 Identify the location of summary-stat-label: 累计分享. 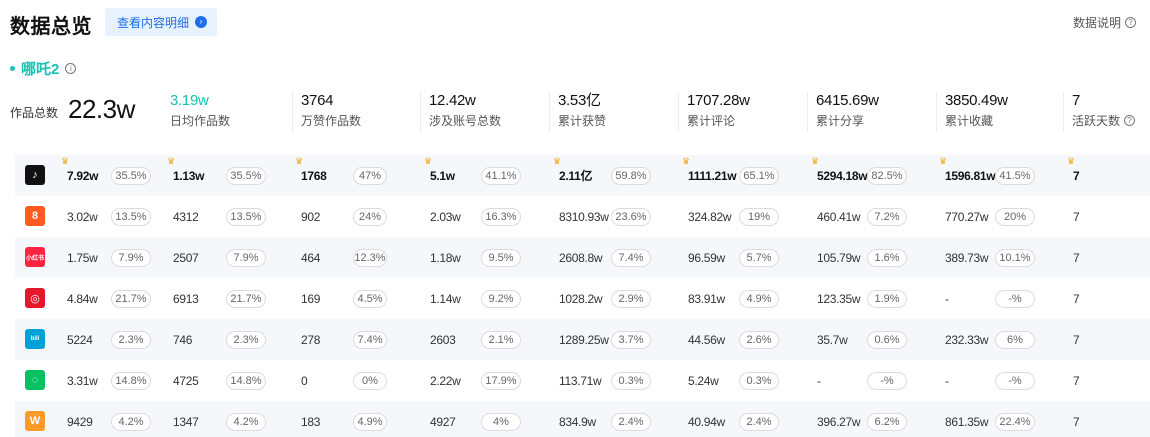
(840, 121).